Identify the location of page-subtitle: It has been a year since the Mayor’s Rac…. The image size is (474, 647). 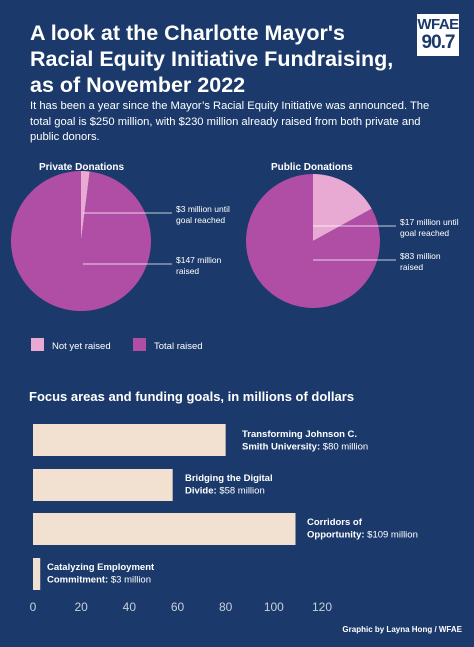
(230, 121).